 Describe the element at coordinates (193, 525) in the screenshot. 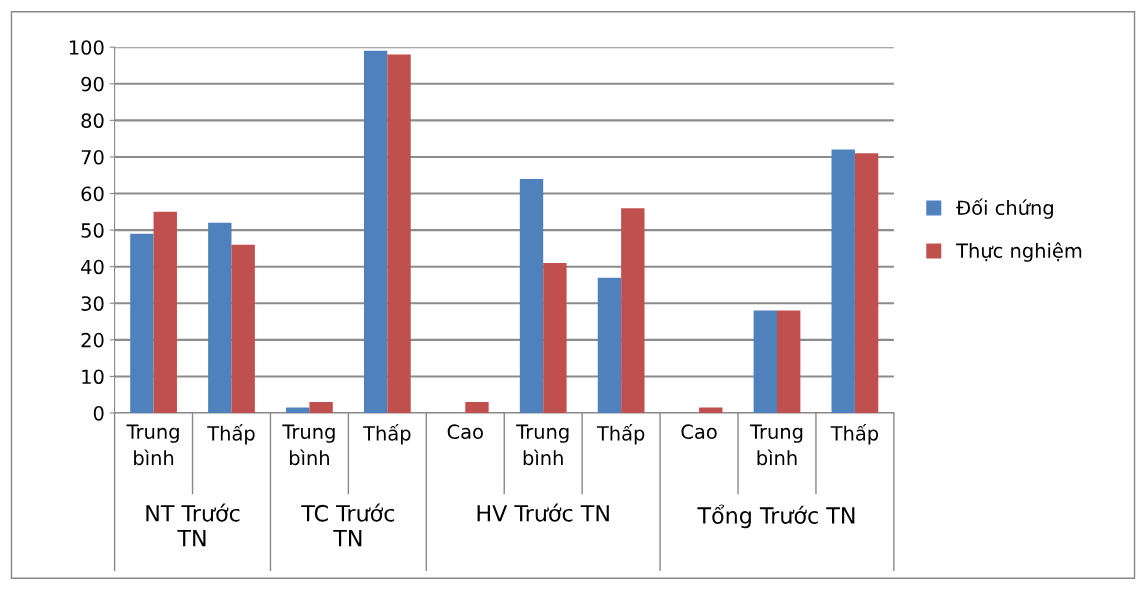

I see `text: NT Trước TN` at that location.